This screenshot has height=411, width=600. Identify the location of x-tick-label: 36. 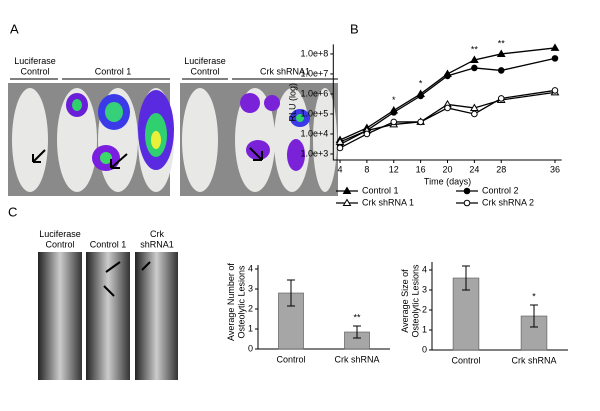
(555, 169).